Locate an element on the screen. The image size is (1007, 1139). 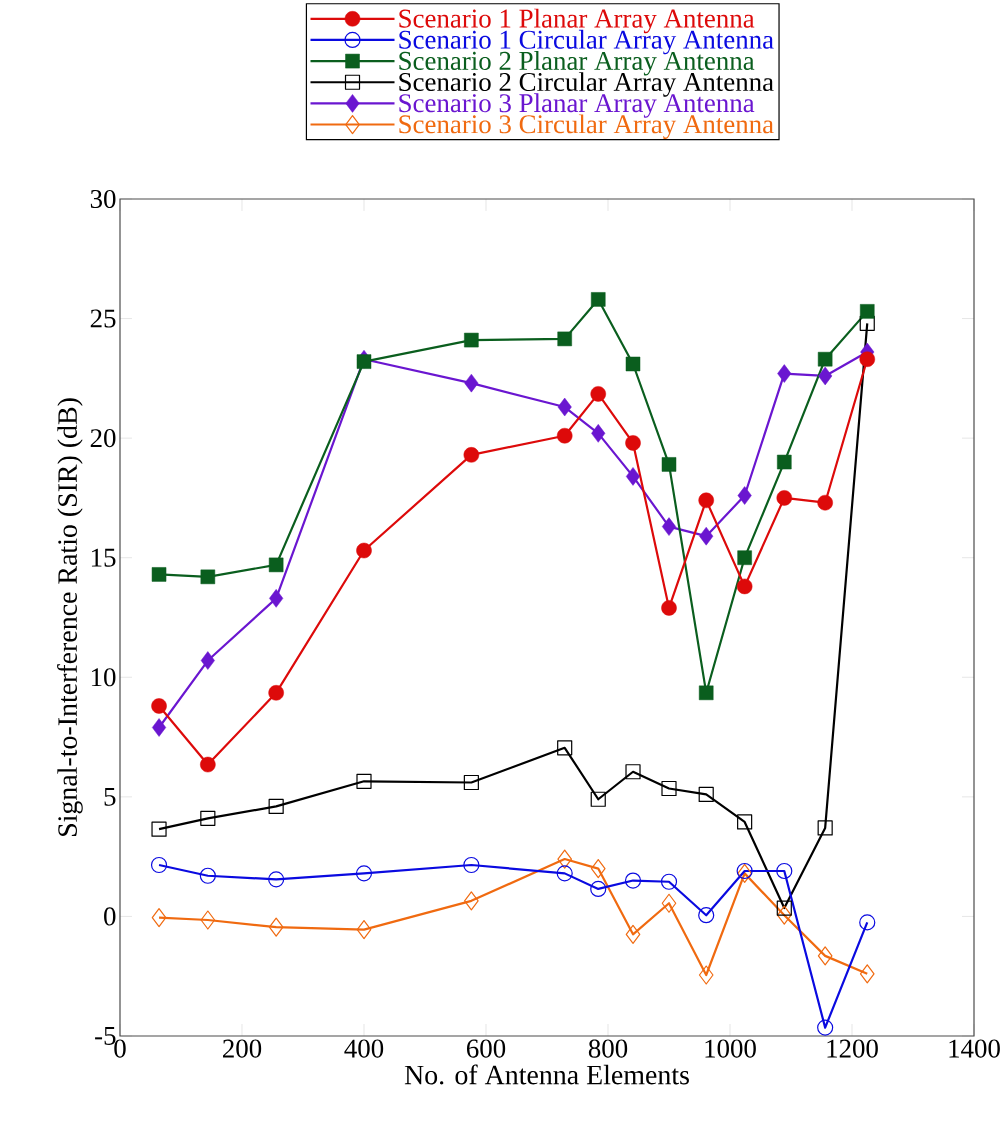
y-tick-label: 25 is located at coordinates (103, 318).